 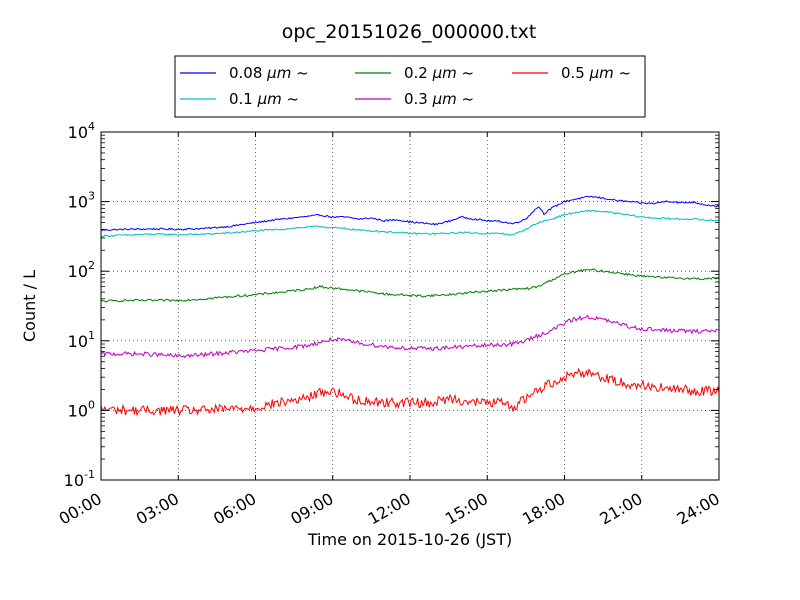 I want to click on legend-label: 0.2 μm ~, so click(x=439, y=73).